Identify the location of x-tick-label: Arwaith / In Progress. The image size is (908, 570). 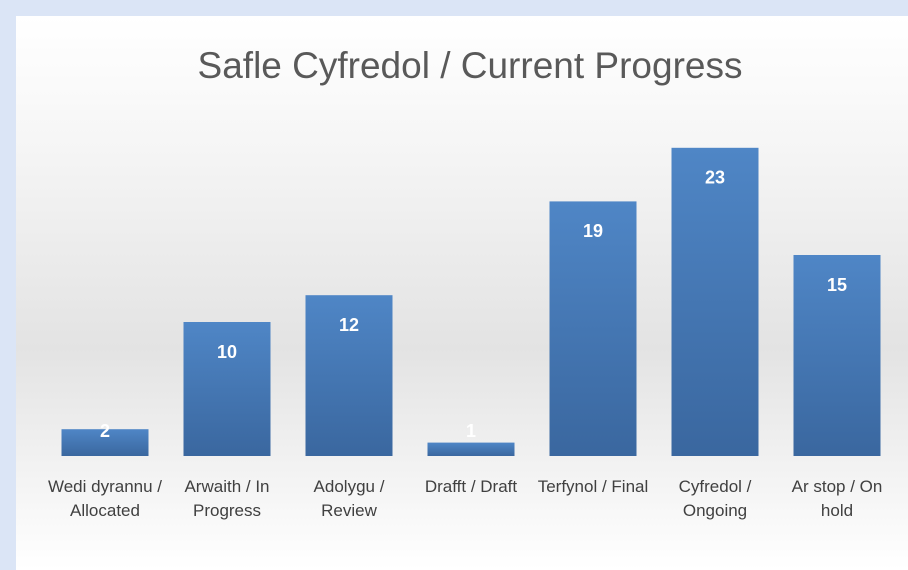
(227, 498).